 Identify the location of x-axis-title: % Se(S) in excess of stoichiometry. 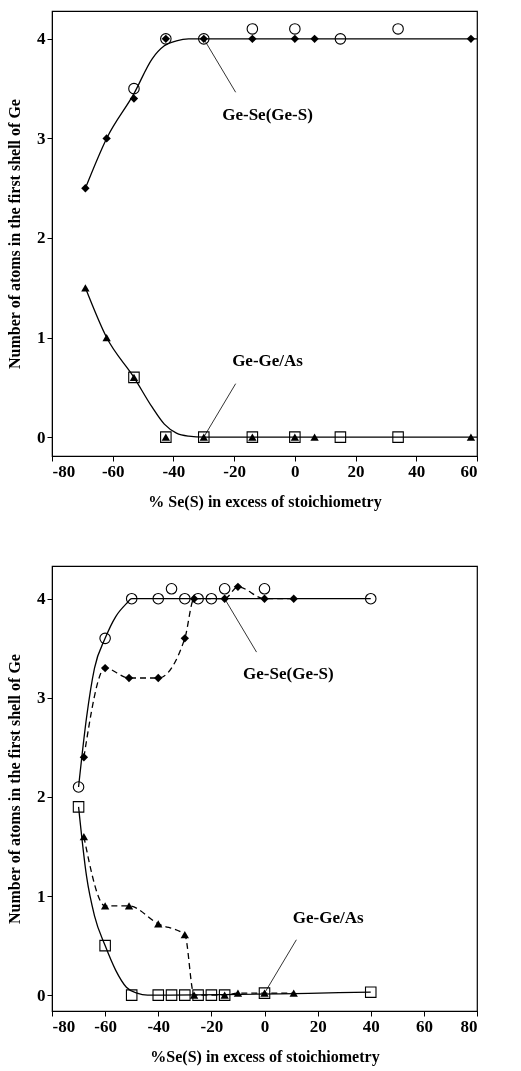
(265, 501).